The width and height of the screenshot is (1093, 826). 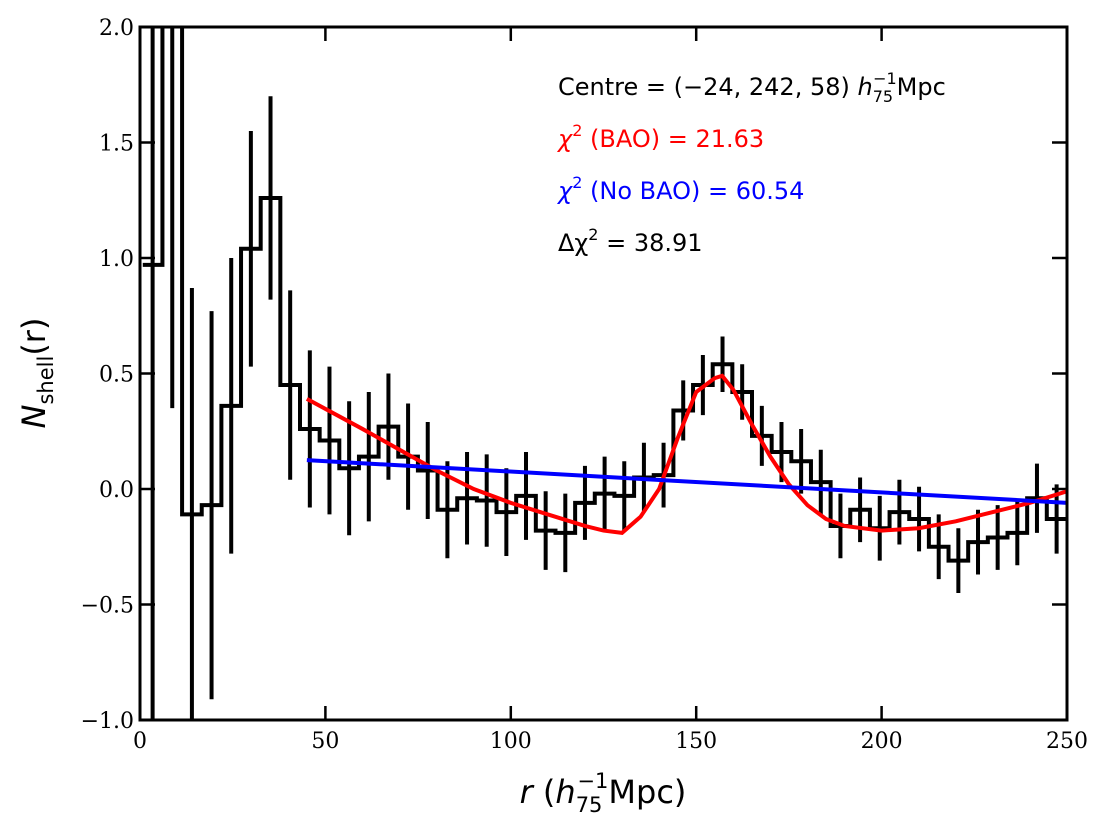 I want to click on y-tick-label: −1.0, so click(x=107, y=721).